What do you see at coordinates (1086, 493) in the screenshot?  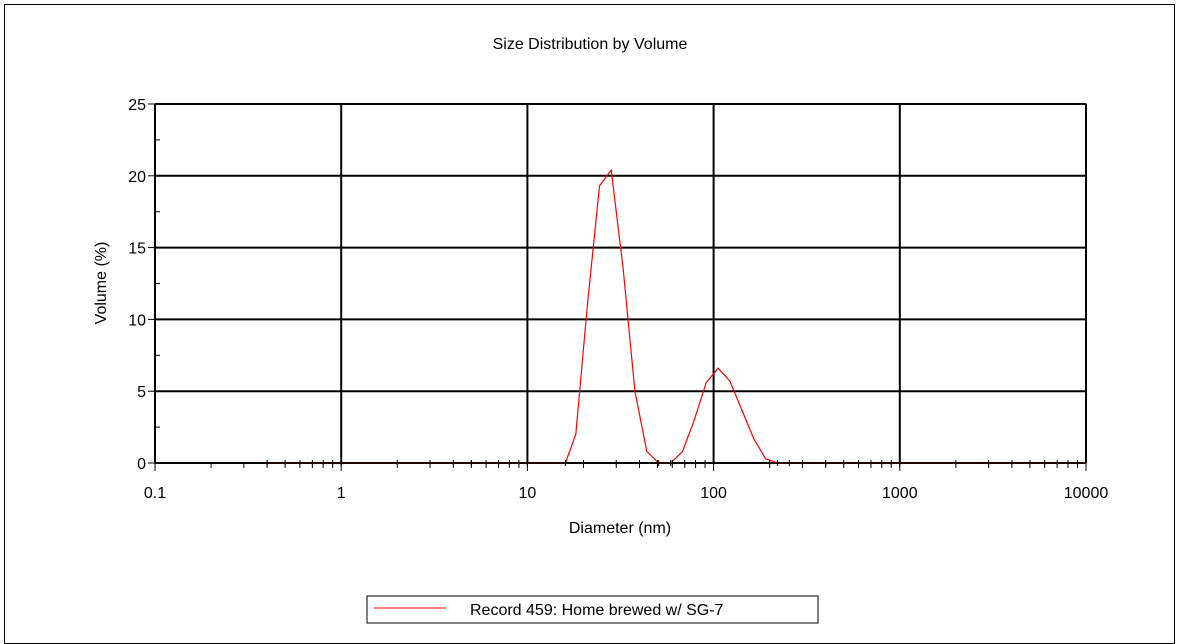 I see `x-tick-label: 10000` at bounding box center [1086, 493].